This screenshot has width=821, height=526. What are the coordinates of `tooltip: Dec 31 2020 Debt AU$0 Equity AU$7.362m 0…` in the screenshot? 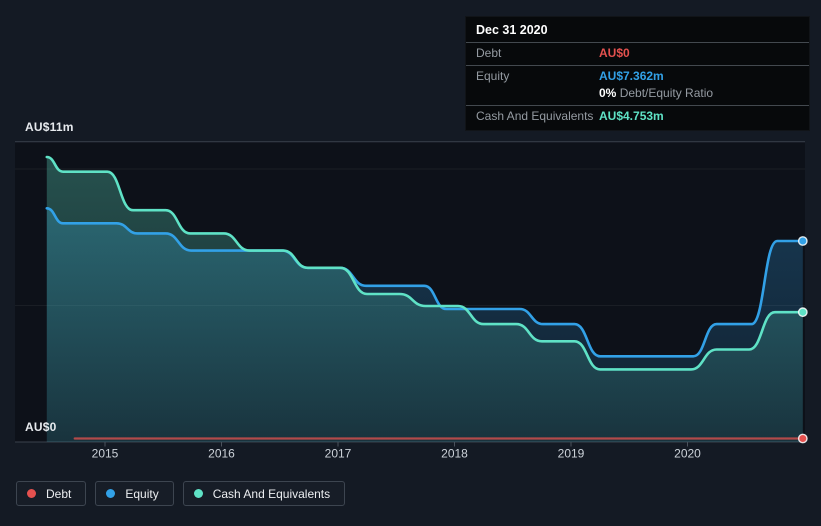 It's located at (637, 73).